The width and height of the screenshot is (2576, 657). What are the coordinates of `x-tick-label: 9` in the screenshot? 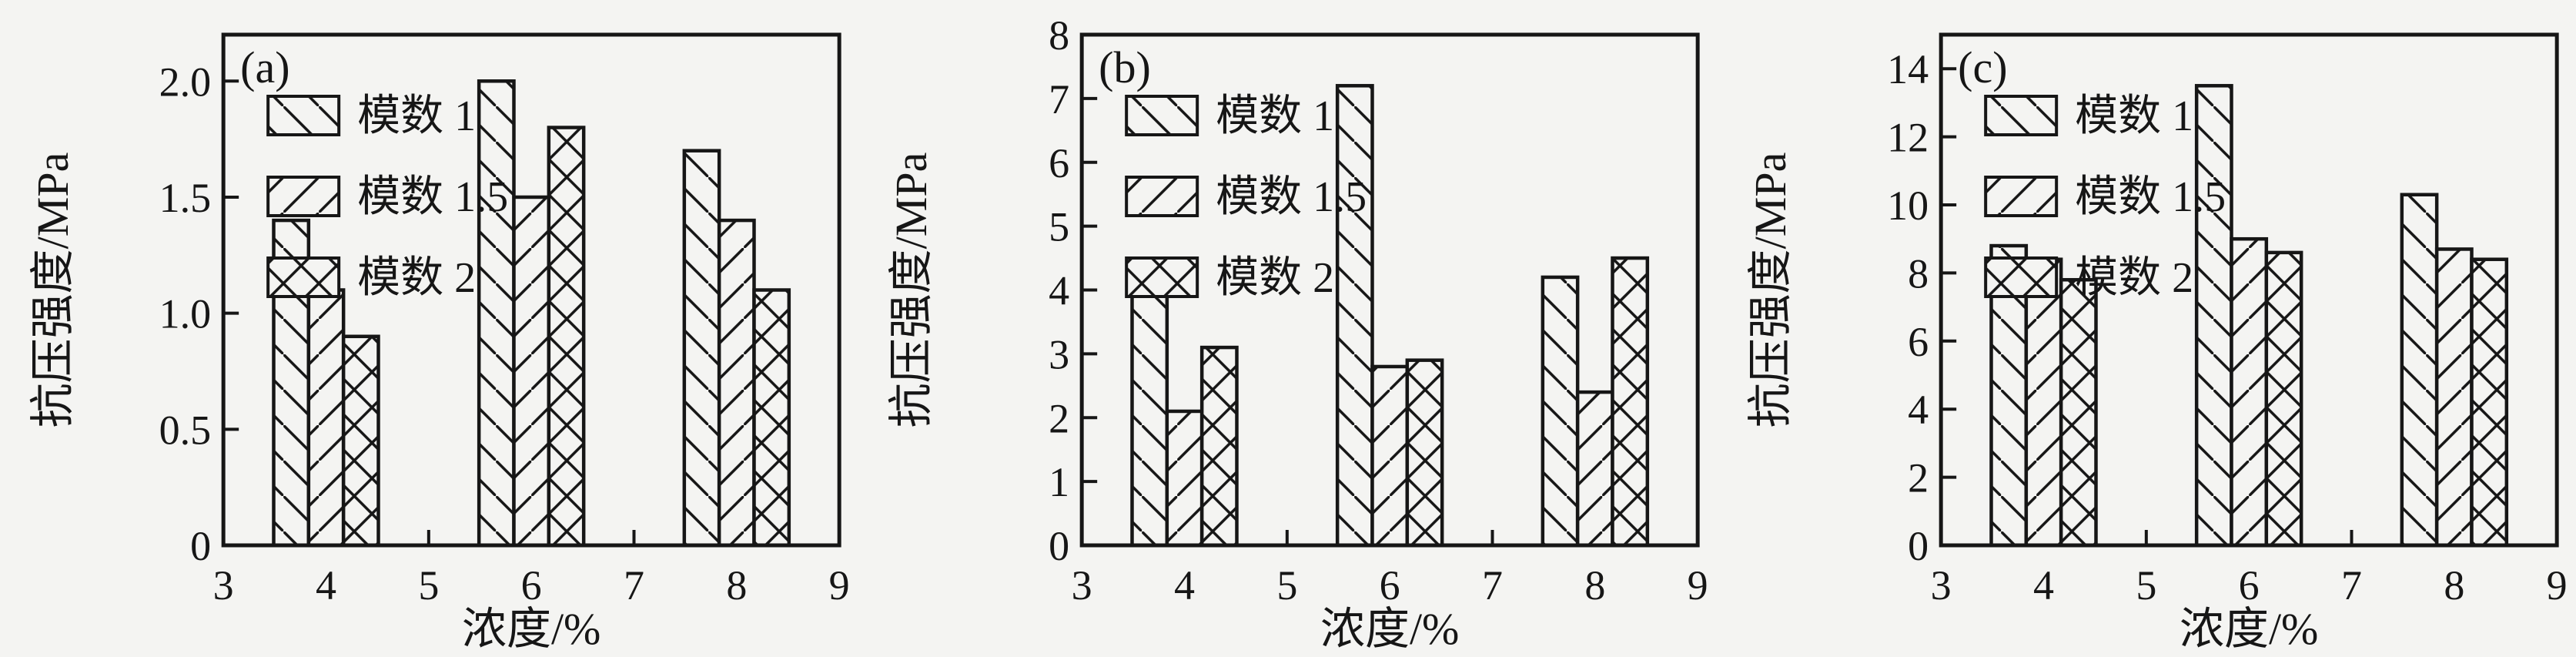 It's located at (1698, 585).